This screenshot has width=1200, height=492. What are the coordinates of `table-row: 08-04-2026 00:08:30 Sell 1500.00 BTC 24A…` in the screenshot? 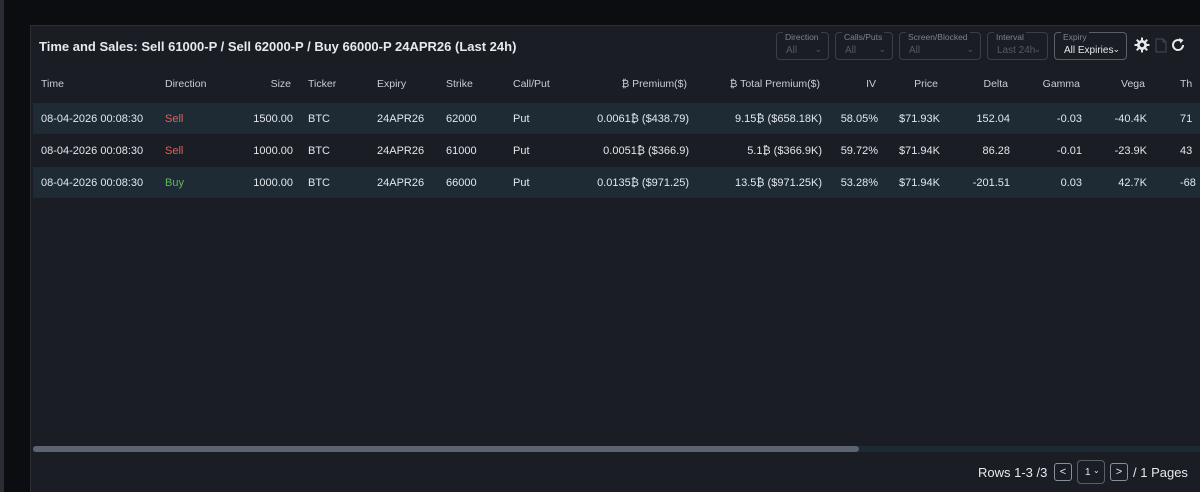 It's located at (616, 118).